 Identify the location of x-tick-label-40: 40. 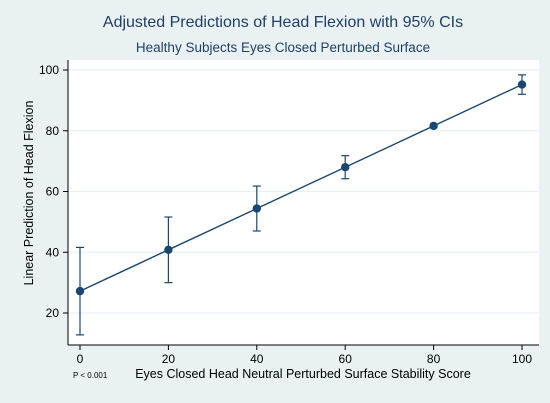
(257, 359).